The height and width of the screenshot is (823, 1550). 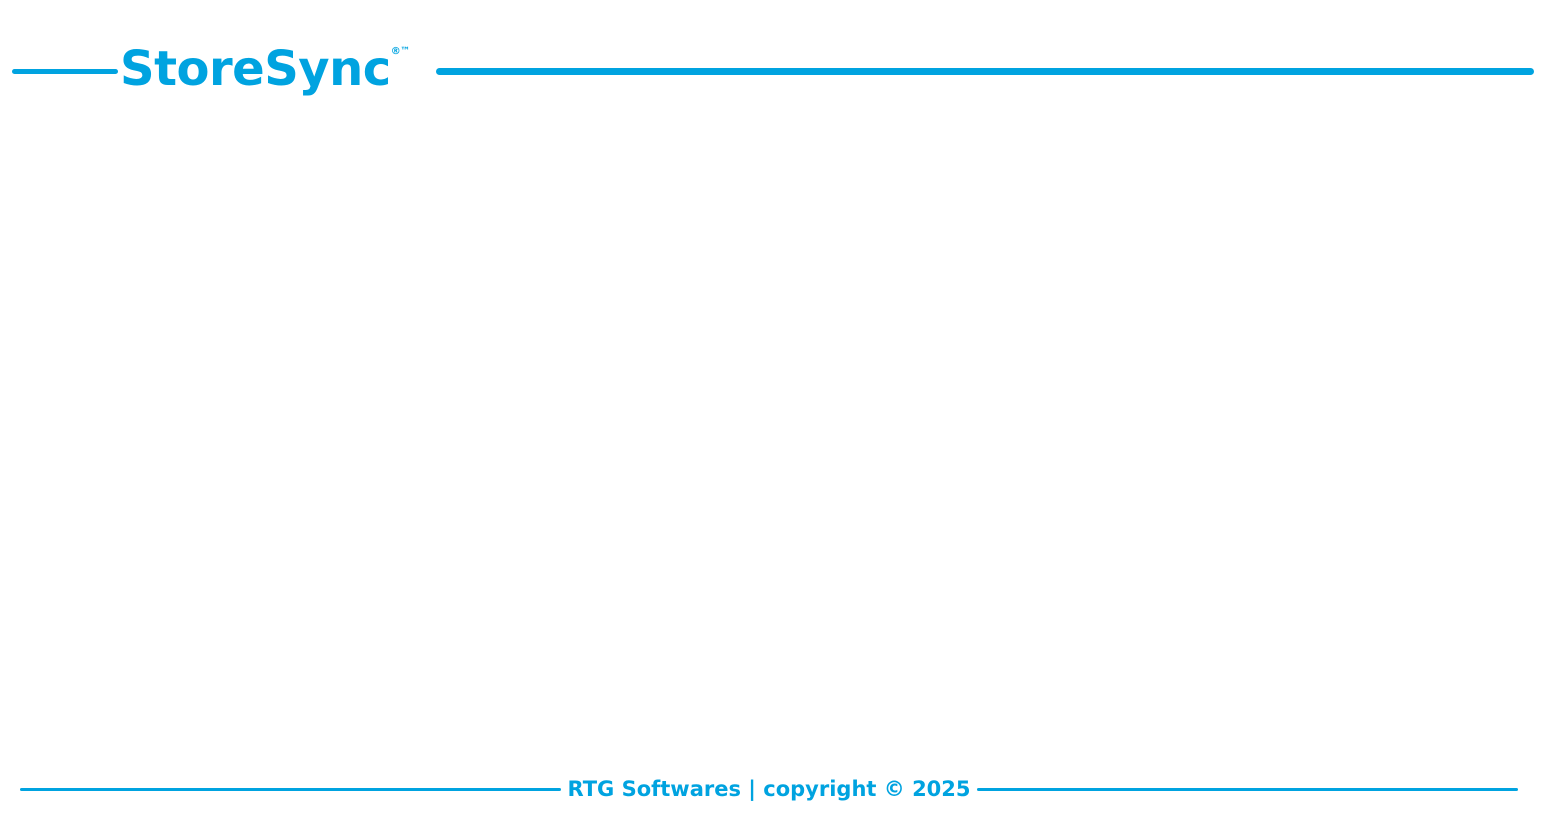 I want to click on logo-text: StoreSync, so click(x=255, y=69).